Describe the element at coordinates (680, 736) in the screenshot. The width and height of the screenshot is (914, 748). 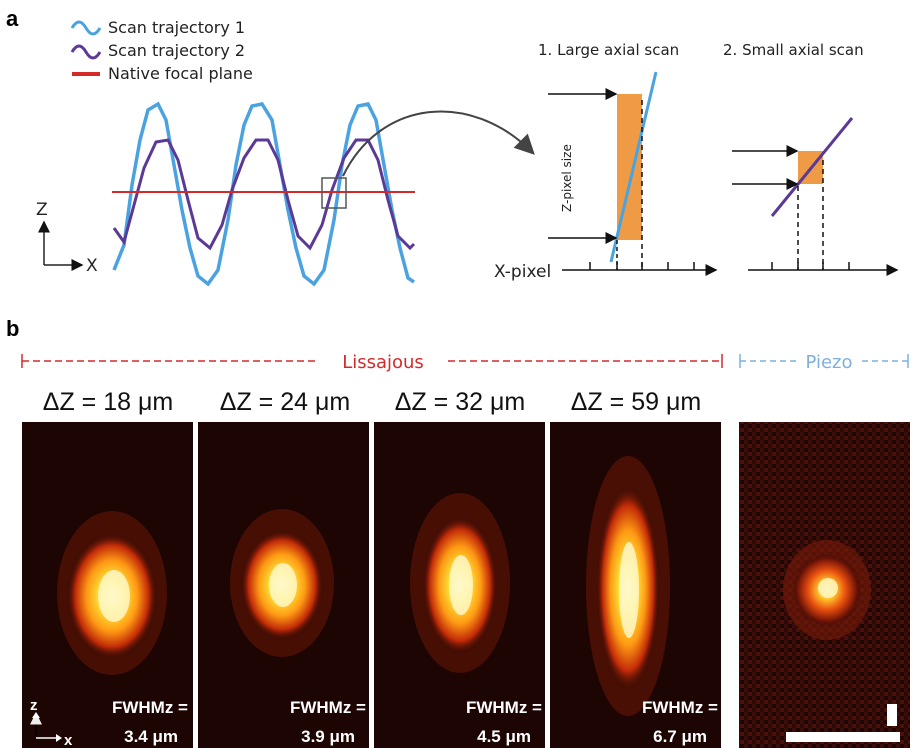
I see `fwhm-value-4: 6.7 μm` at that location.